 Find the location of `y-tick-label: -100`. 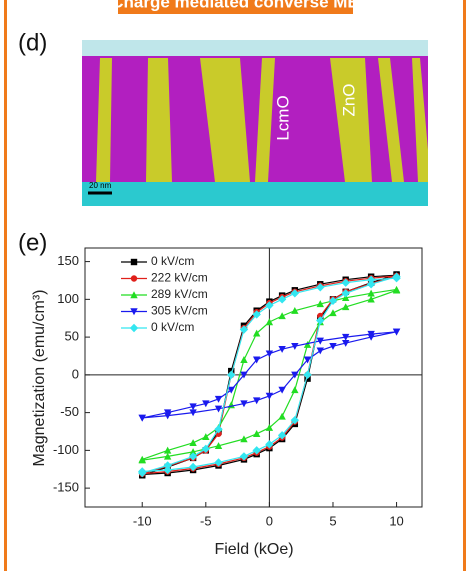

y-tick-label: -100 is located at coordinates (66, 449).